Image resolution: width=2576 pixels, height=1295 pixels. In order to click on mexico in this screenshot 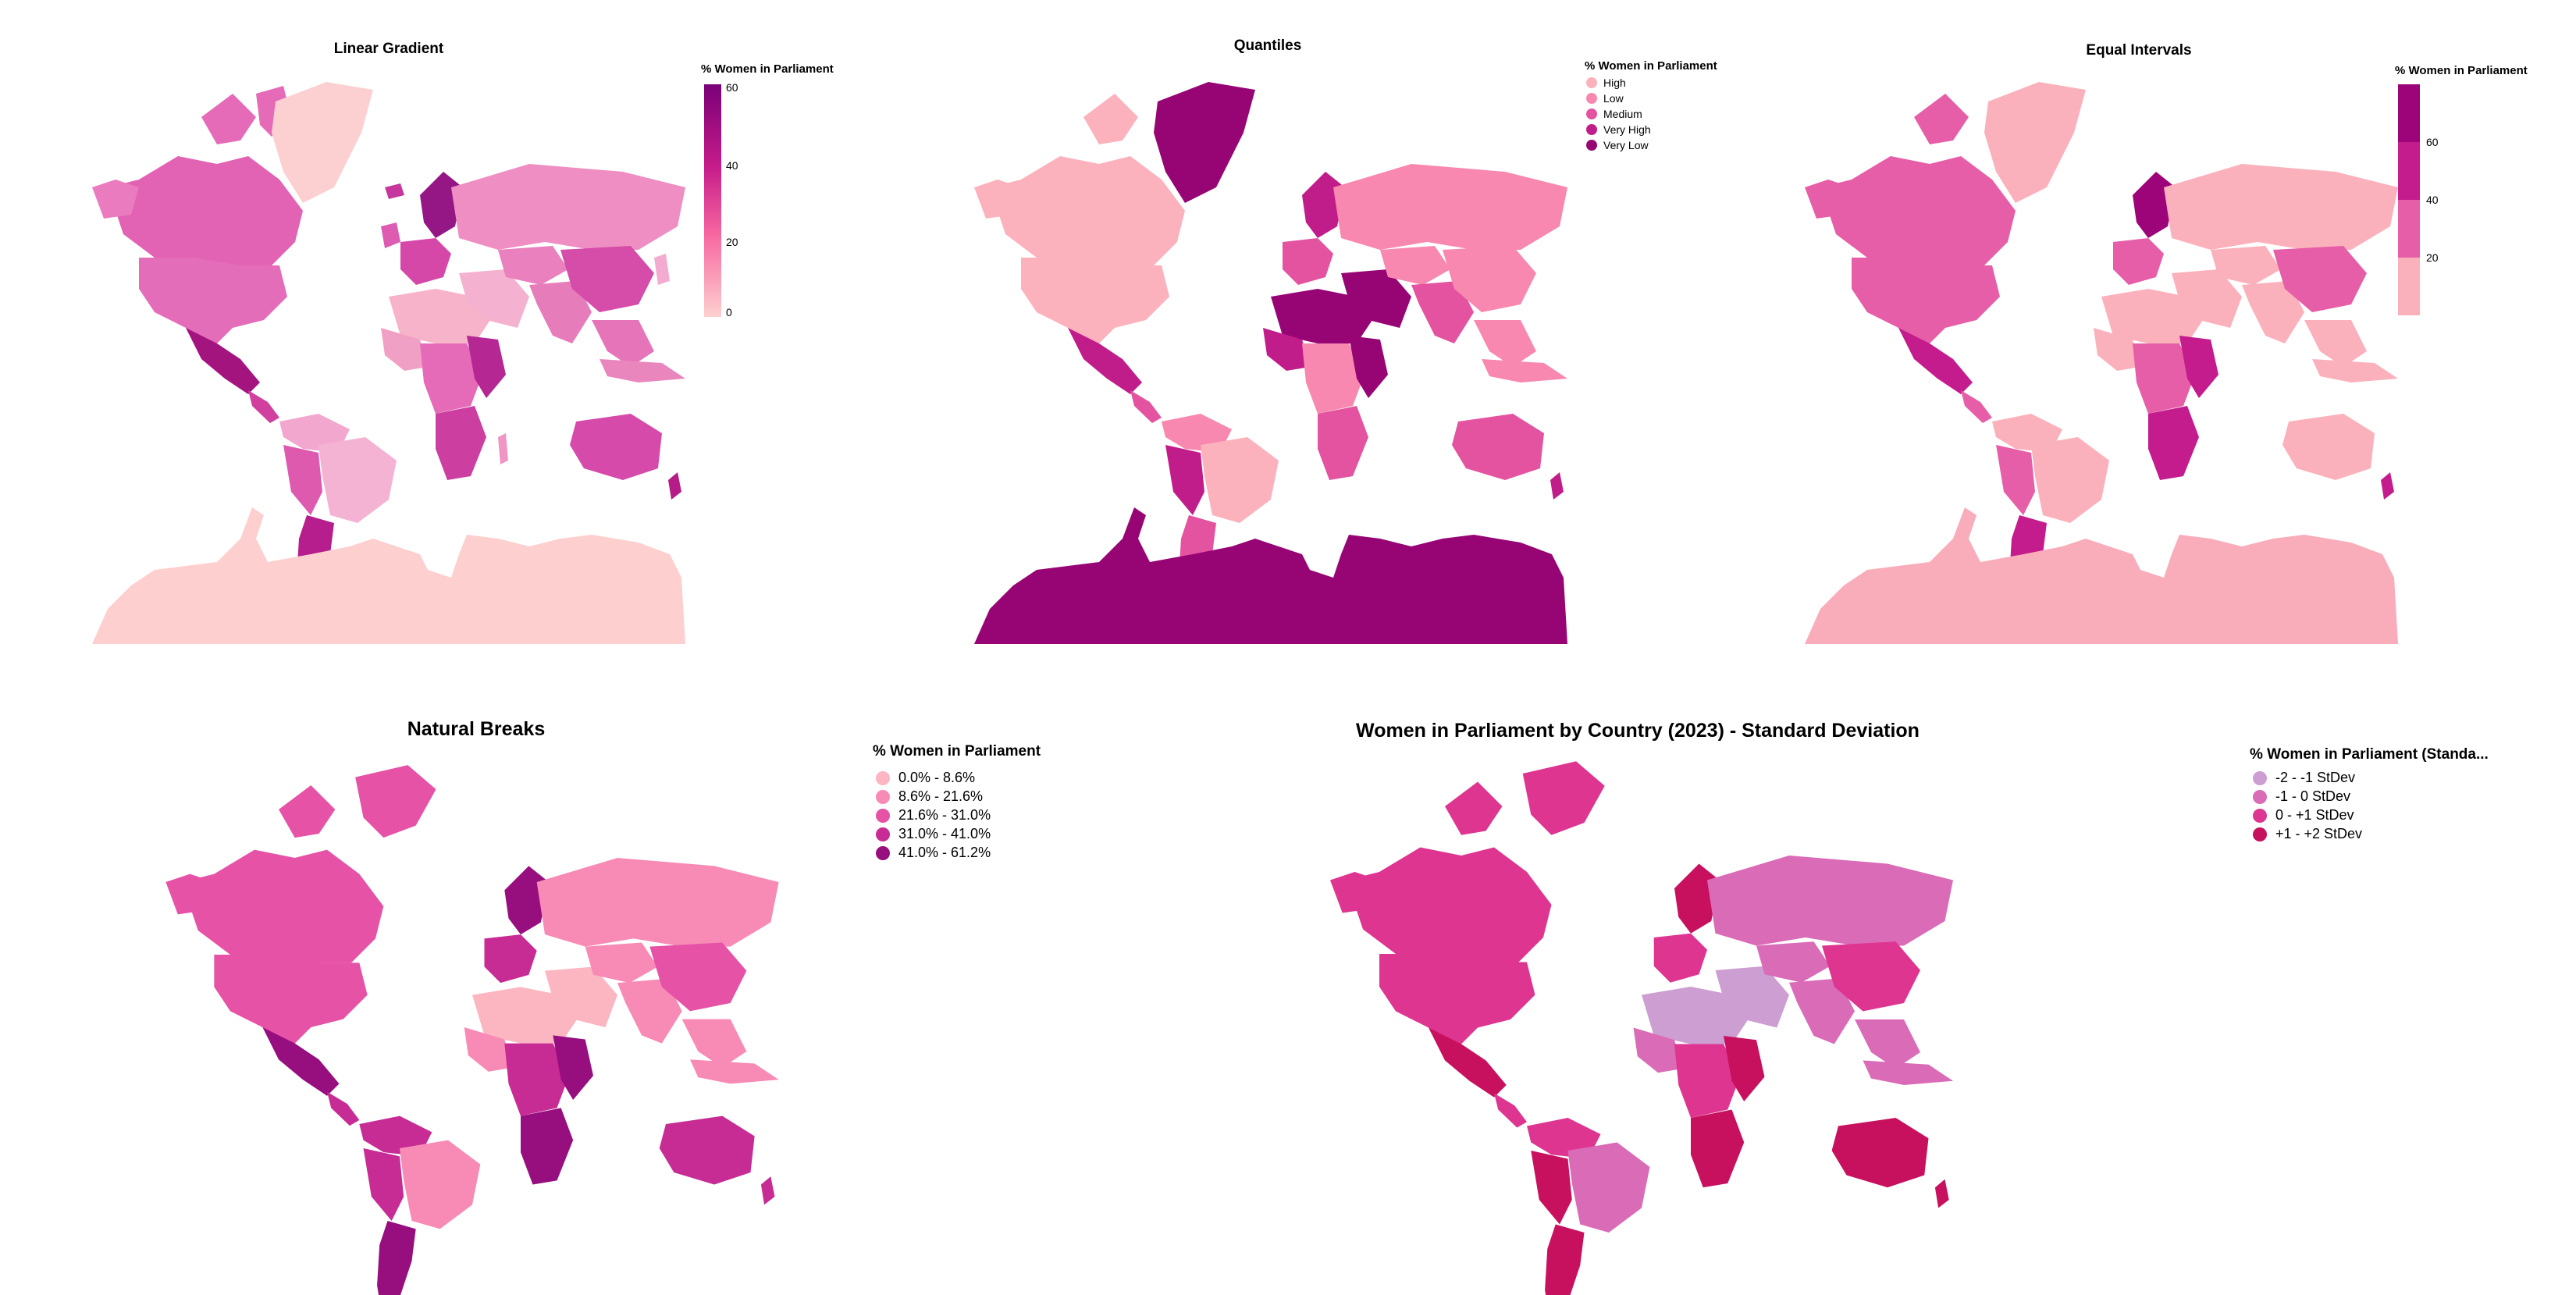, I will do `click(301, 1061)`.